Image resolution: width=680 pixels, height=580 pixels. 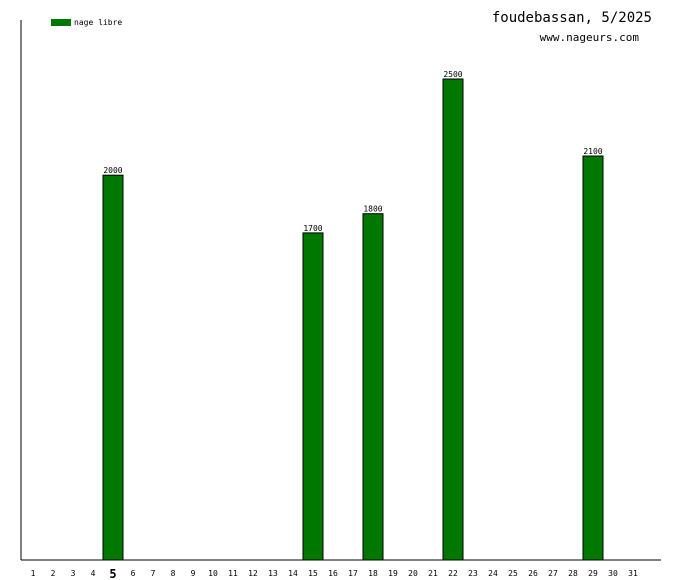 I want to click on x-tick-16: 16, so click(x=333, y=573).